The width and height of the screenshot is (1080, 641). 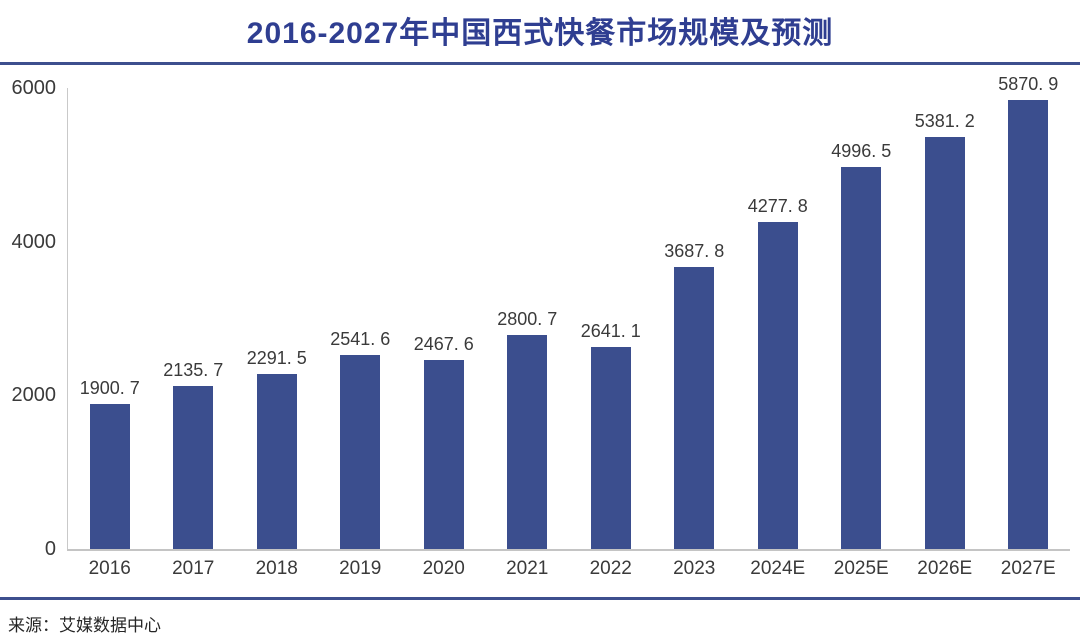 I want to click on bar-value-label: 2800. 7, so click(x=527, y=318).